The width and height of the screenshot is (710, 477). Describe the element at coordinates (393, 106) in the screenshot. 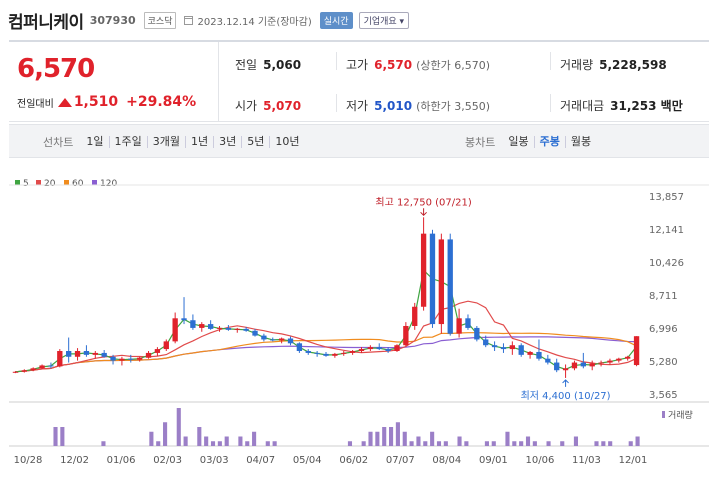

I see `low-value: 5,010` at that location.